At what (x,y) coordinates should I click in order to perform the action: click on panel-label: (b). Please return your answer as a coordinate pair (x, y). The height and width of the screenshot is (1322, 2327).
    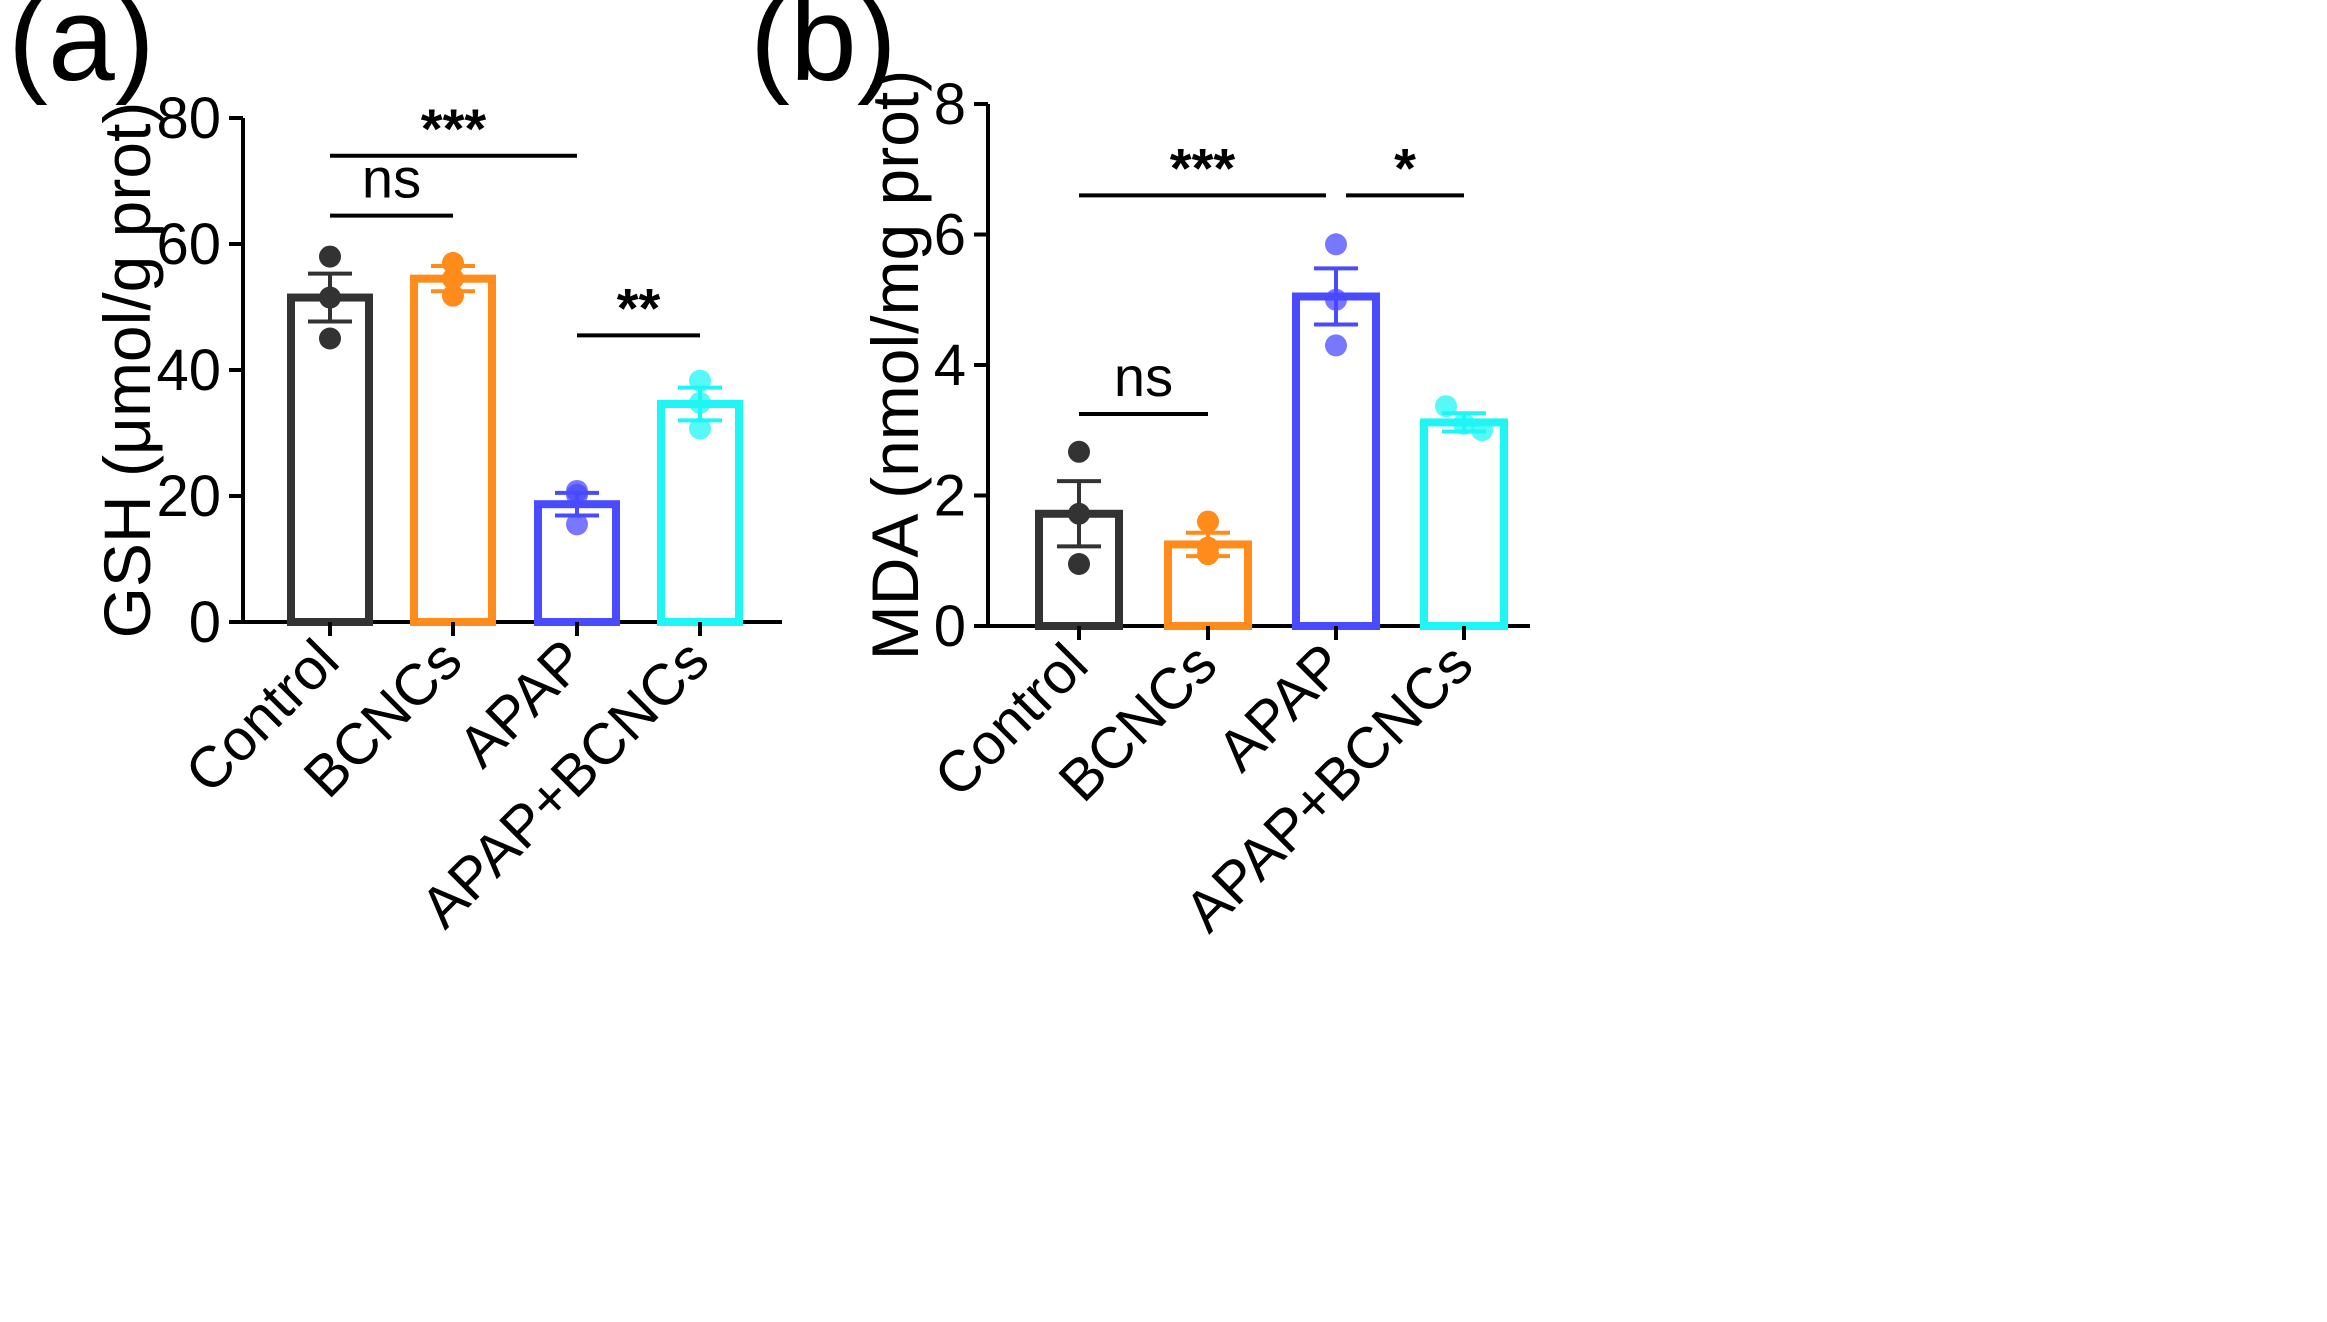
    Looking at the image, I should click on (823, 53).